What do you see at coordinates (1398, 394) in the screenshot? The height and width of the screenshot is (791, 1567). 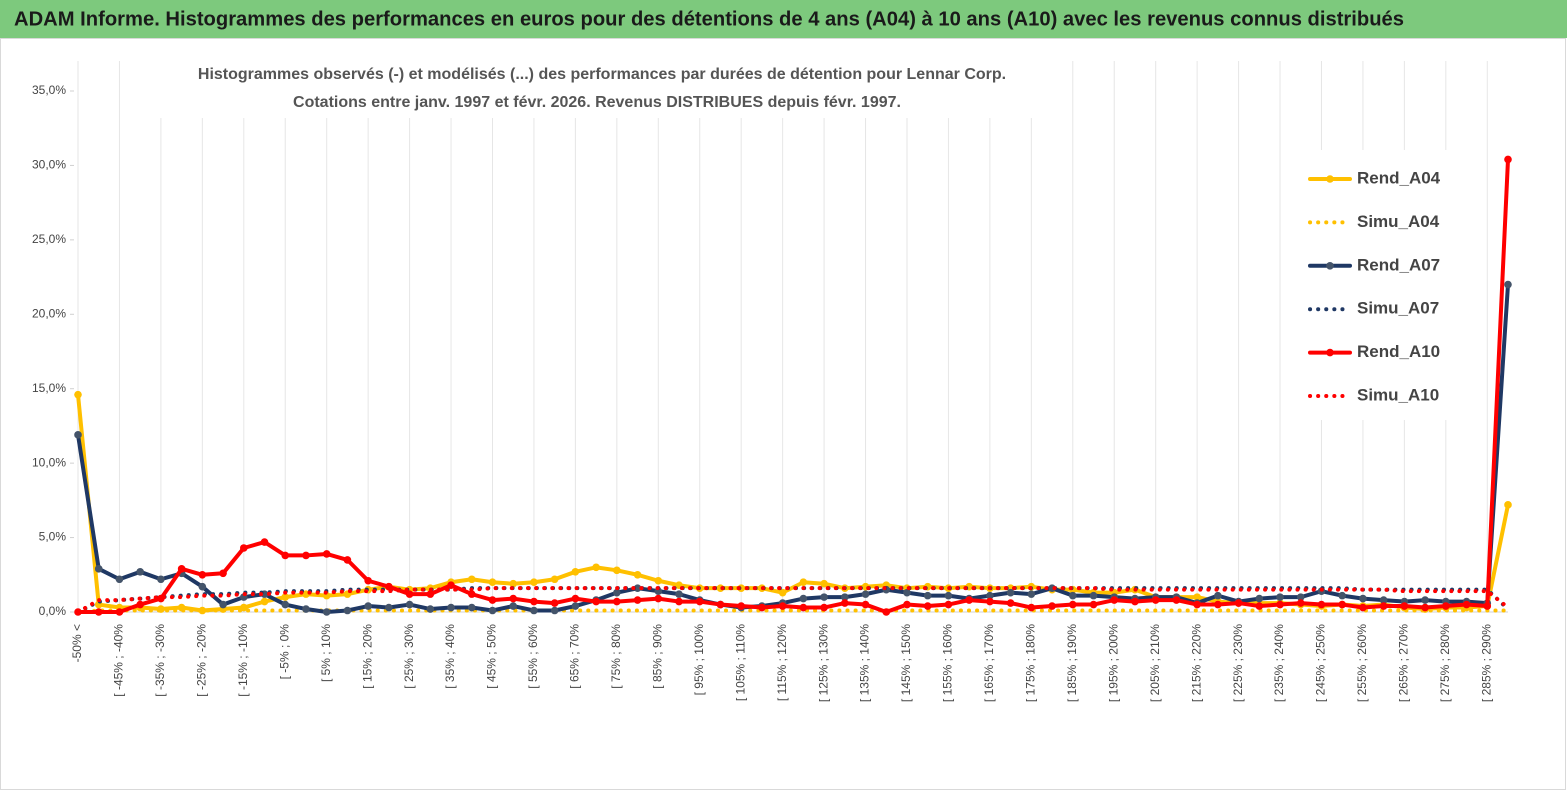 I see `legend-label: Simu_A10` at bounding box center [1398, 394].